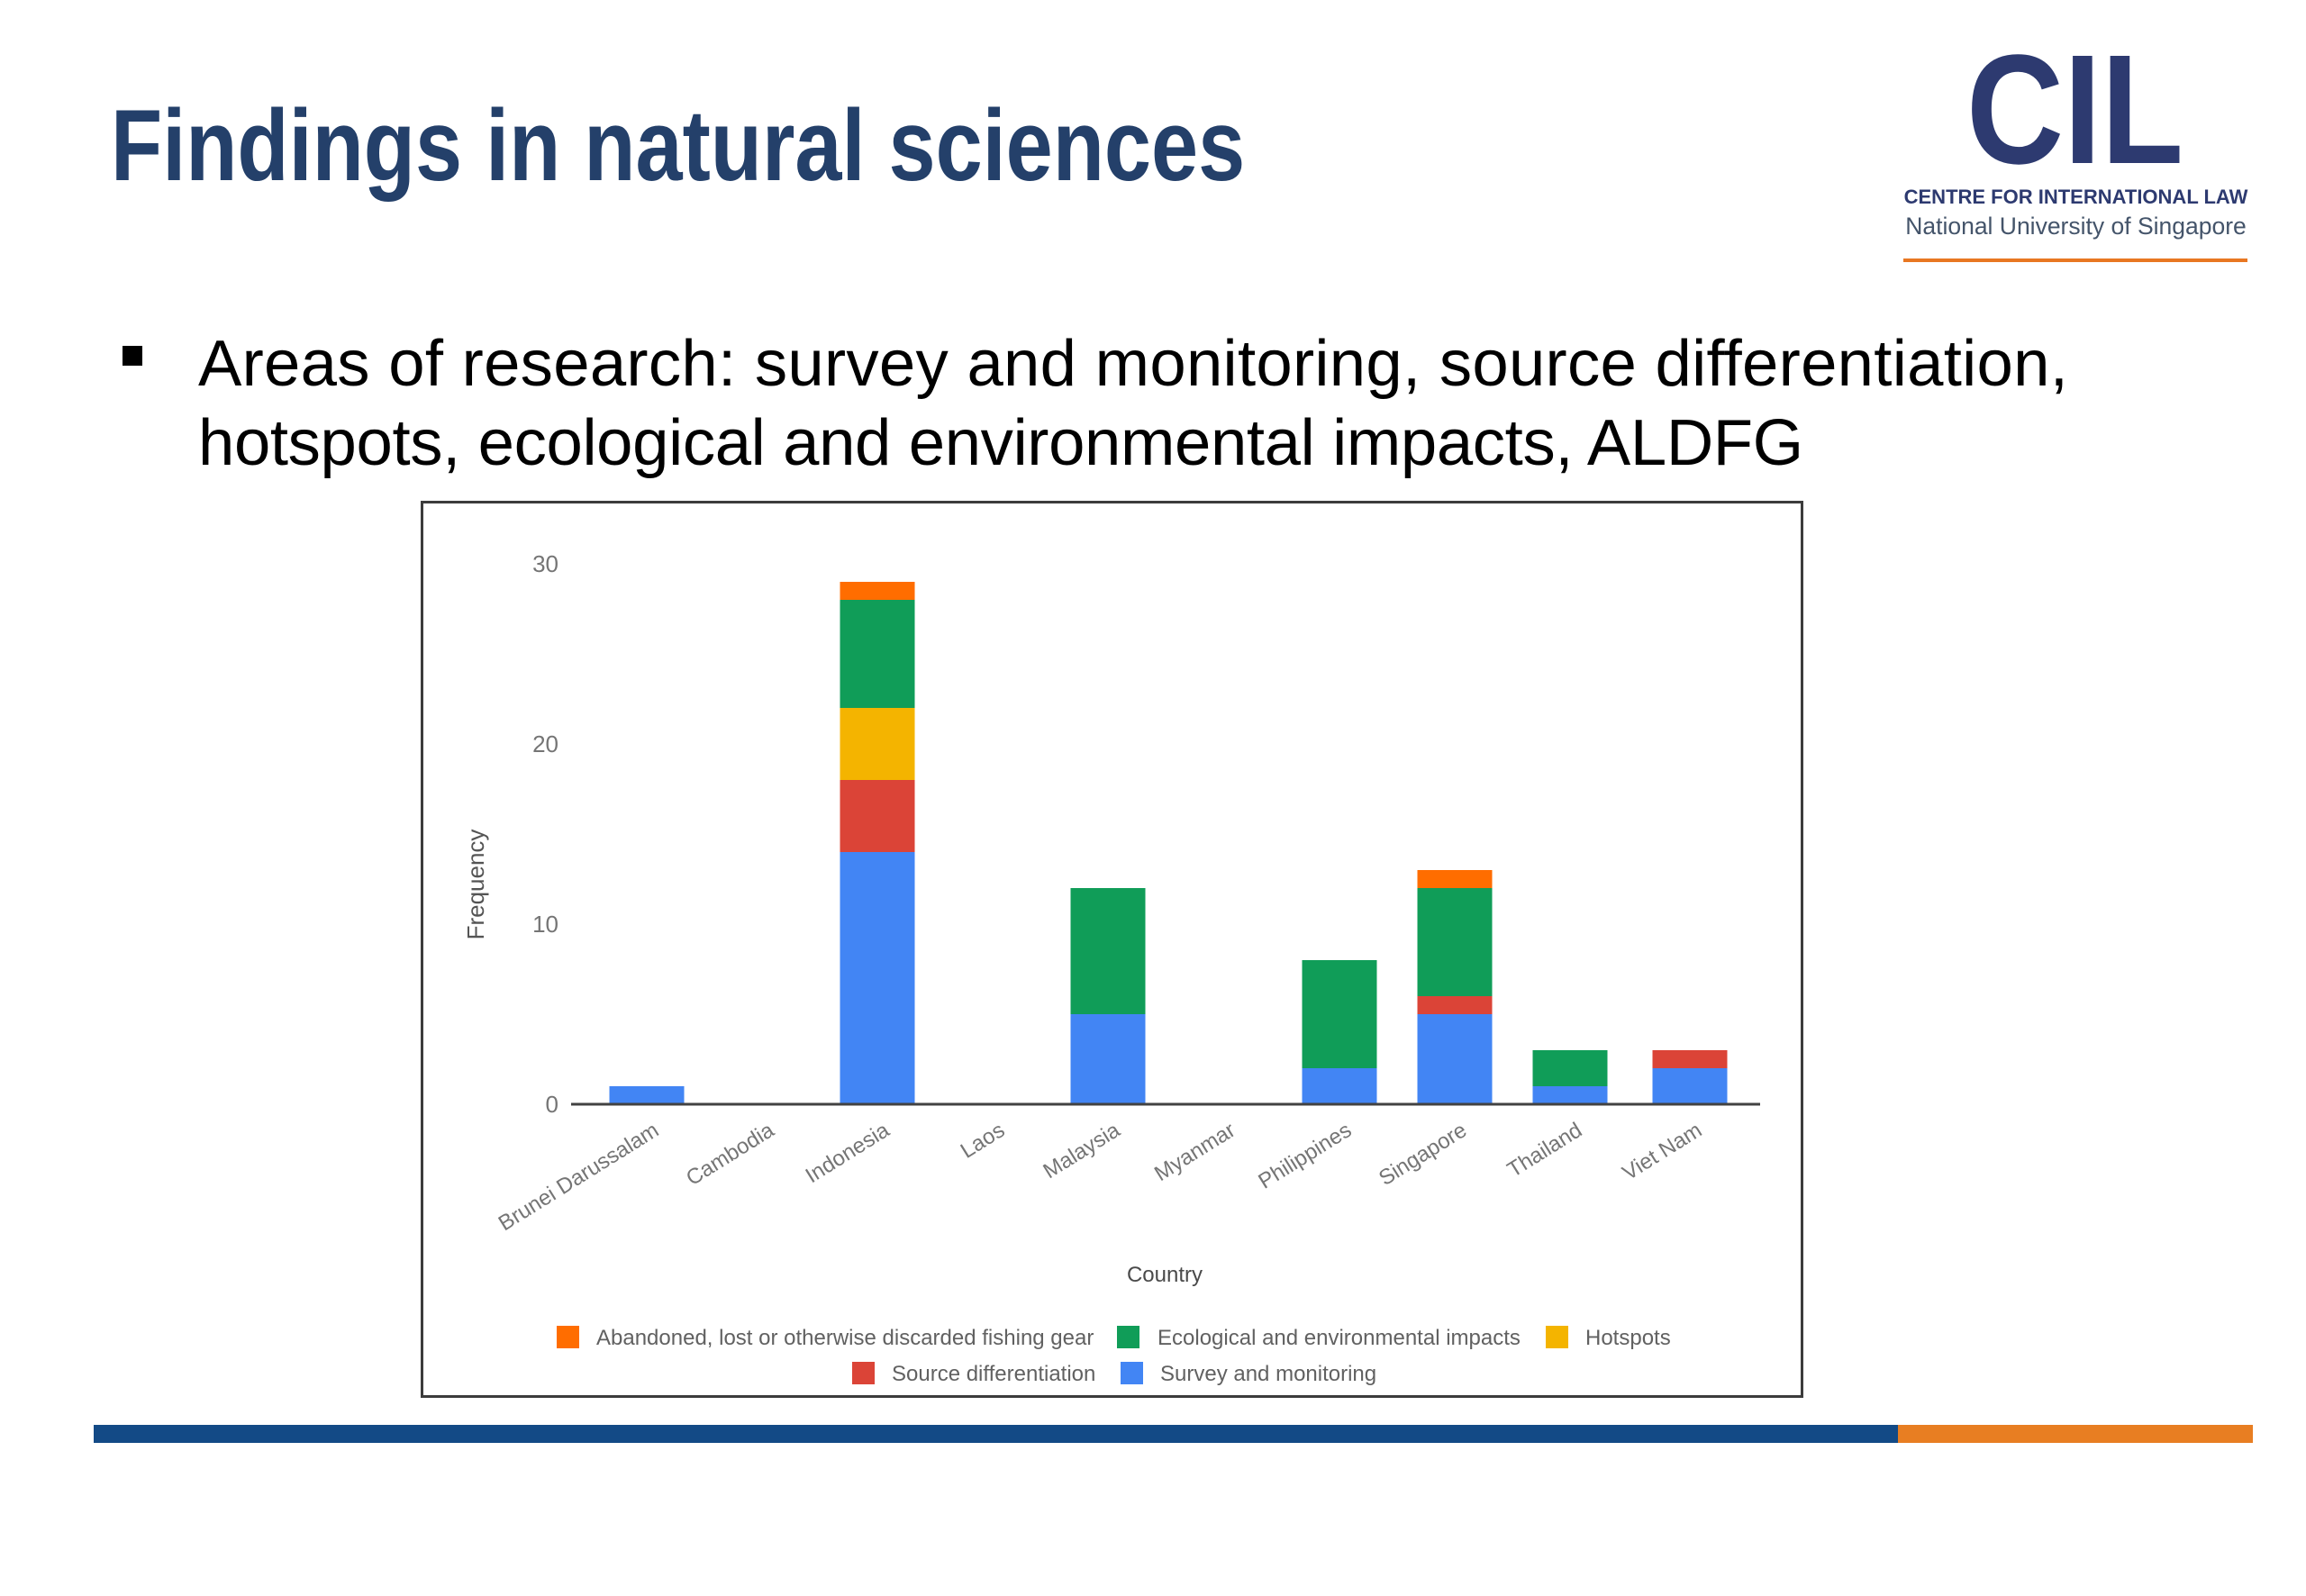 The width and height of the screenshot is (2306, 1596). I want to click on svg-text: 20, so click(545, 744).